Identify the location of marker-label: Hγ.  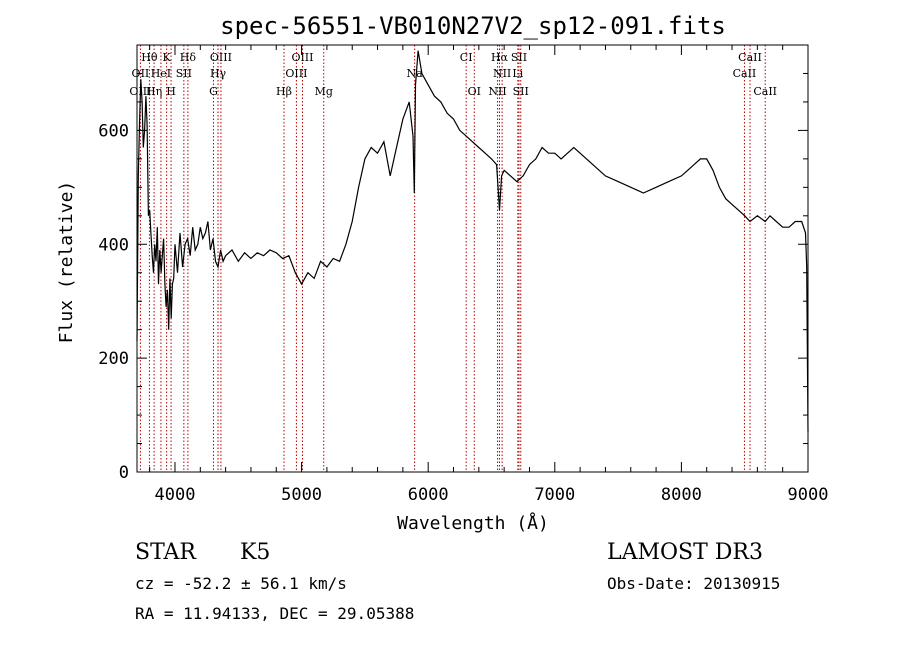
(218, 73).